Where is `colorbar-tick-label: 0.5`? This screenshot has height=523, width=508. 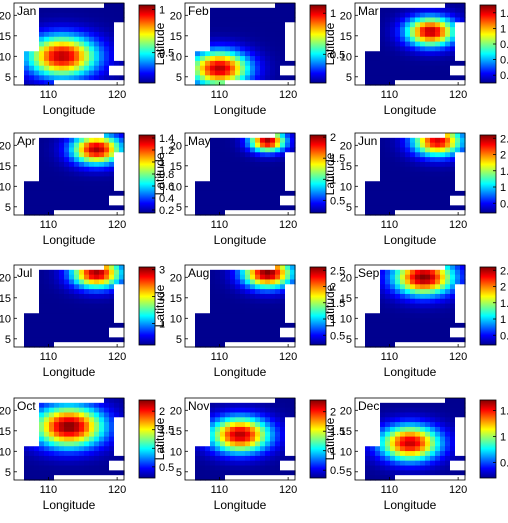 colorbar-tick-label: 0.5 is located at coordinates (166, 468).